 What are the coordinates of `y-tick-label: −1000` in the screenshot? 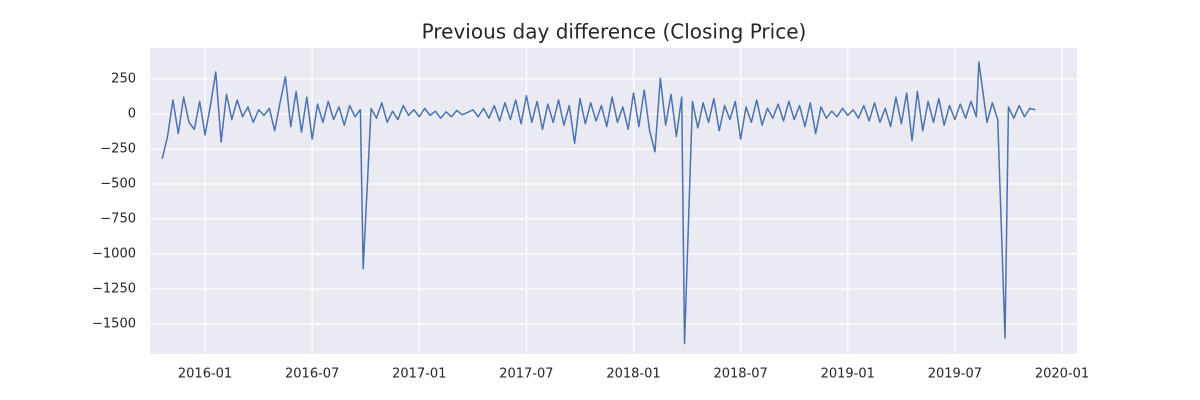 It's located at (114, 254).